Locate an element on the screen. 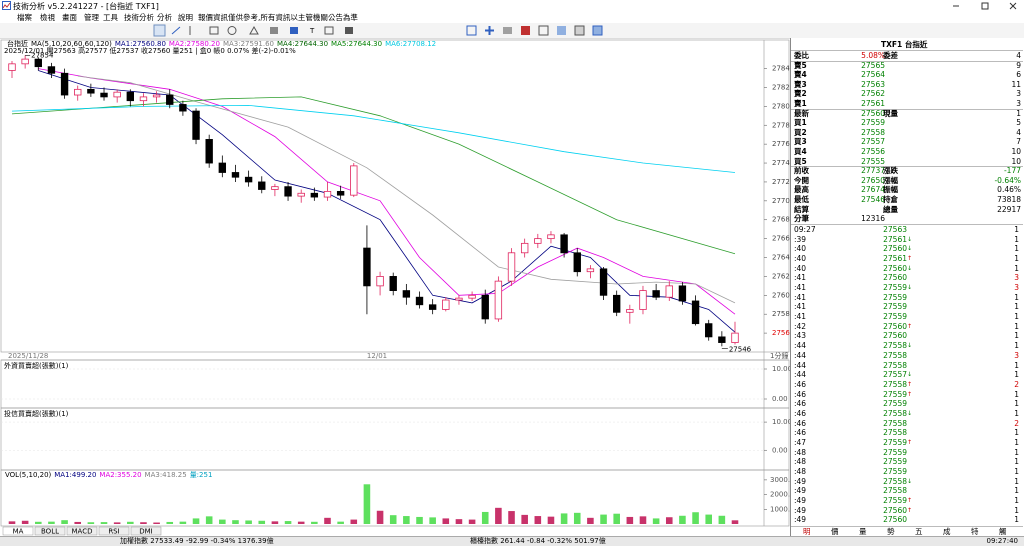 This screenshot has width=1024, height=546. tick-price: 27559 is located at coordinates (895, 452).